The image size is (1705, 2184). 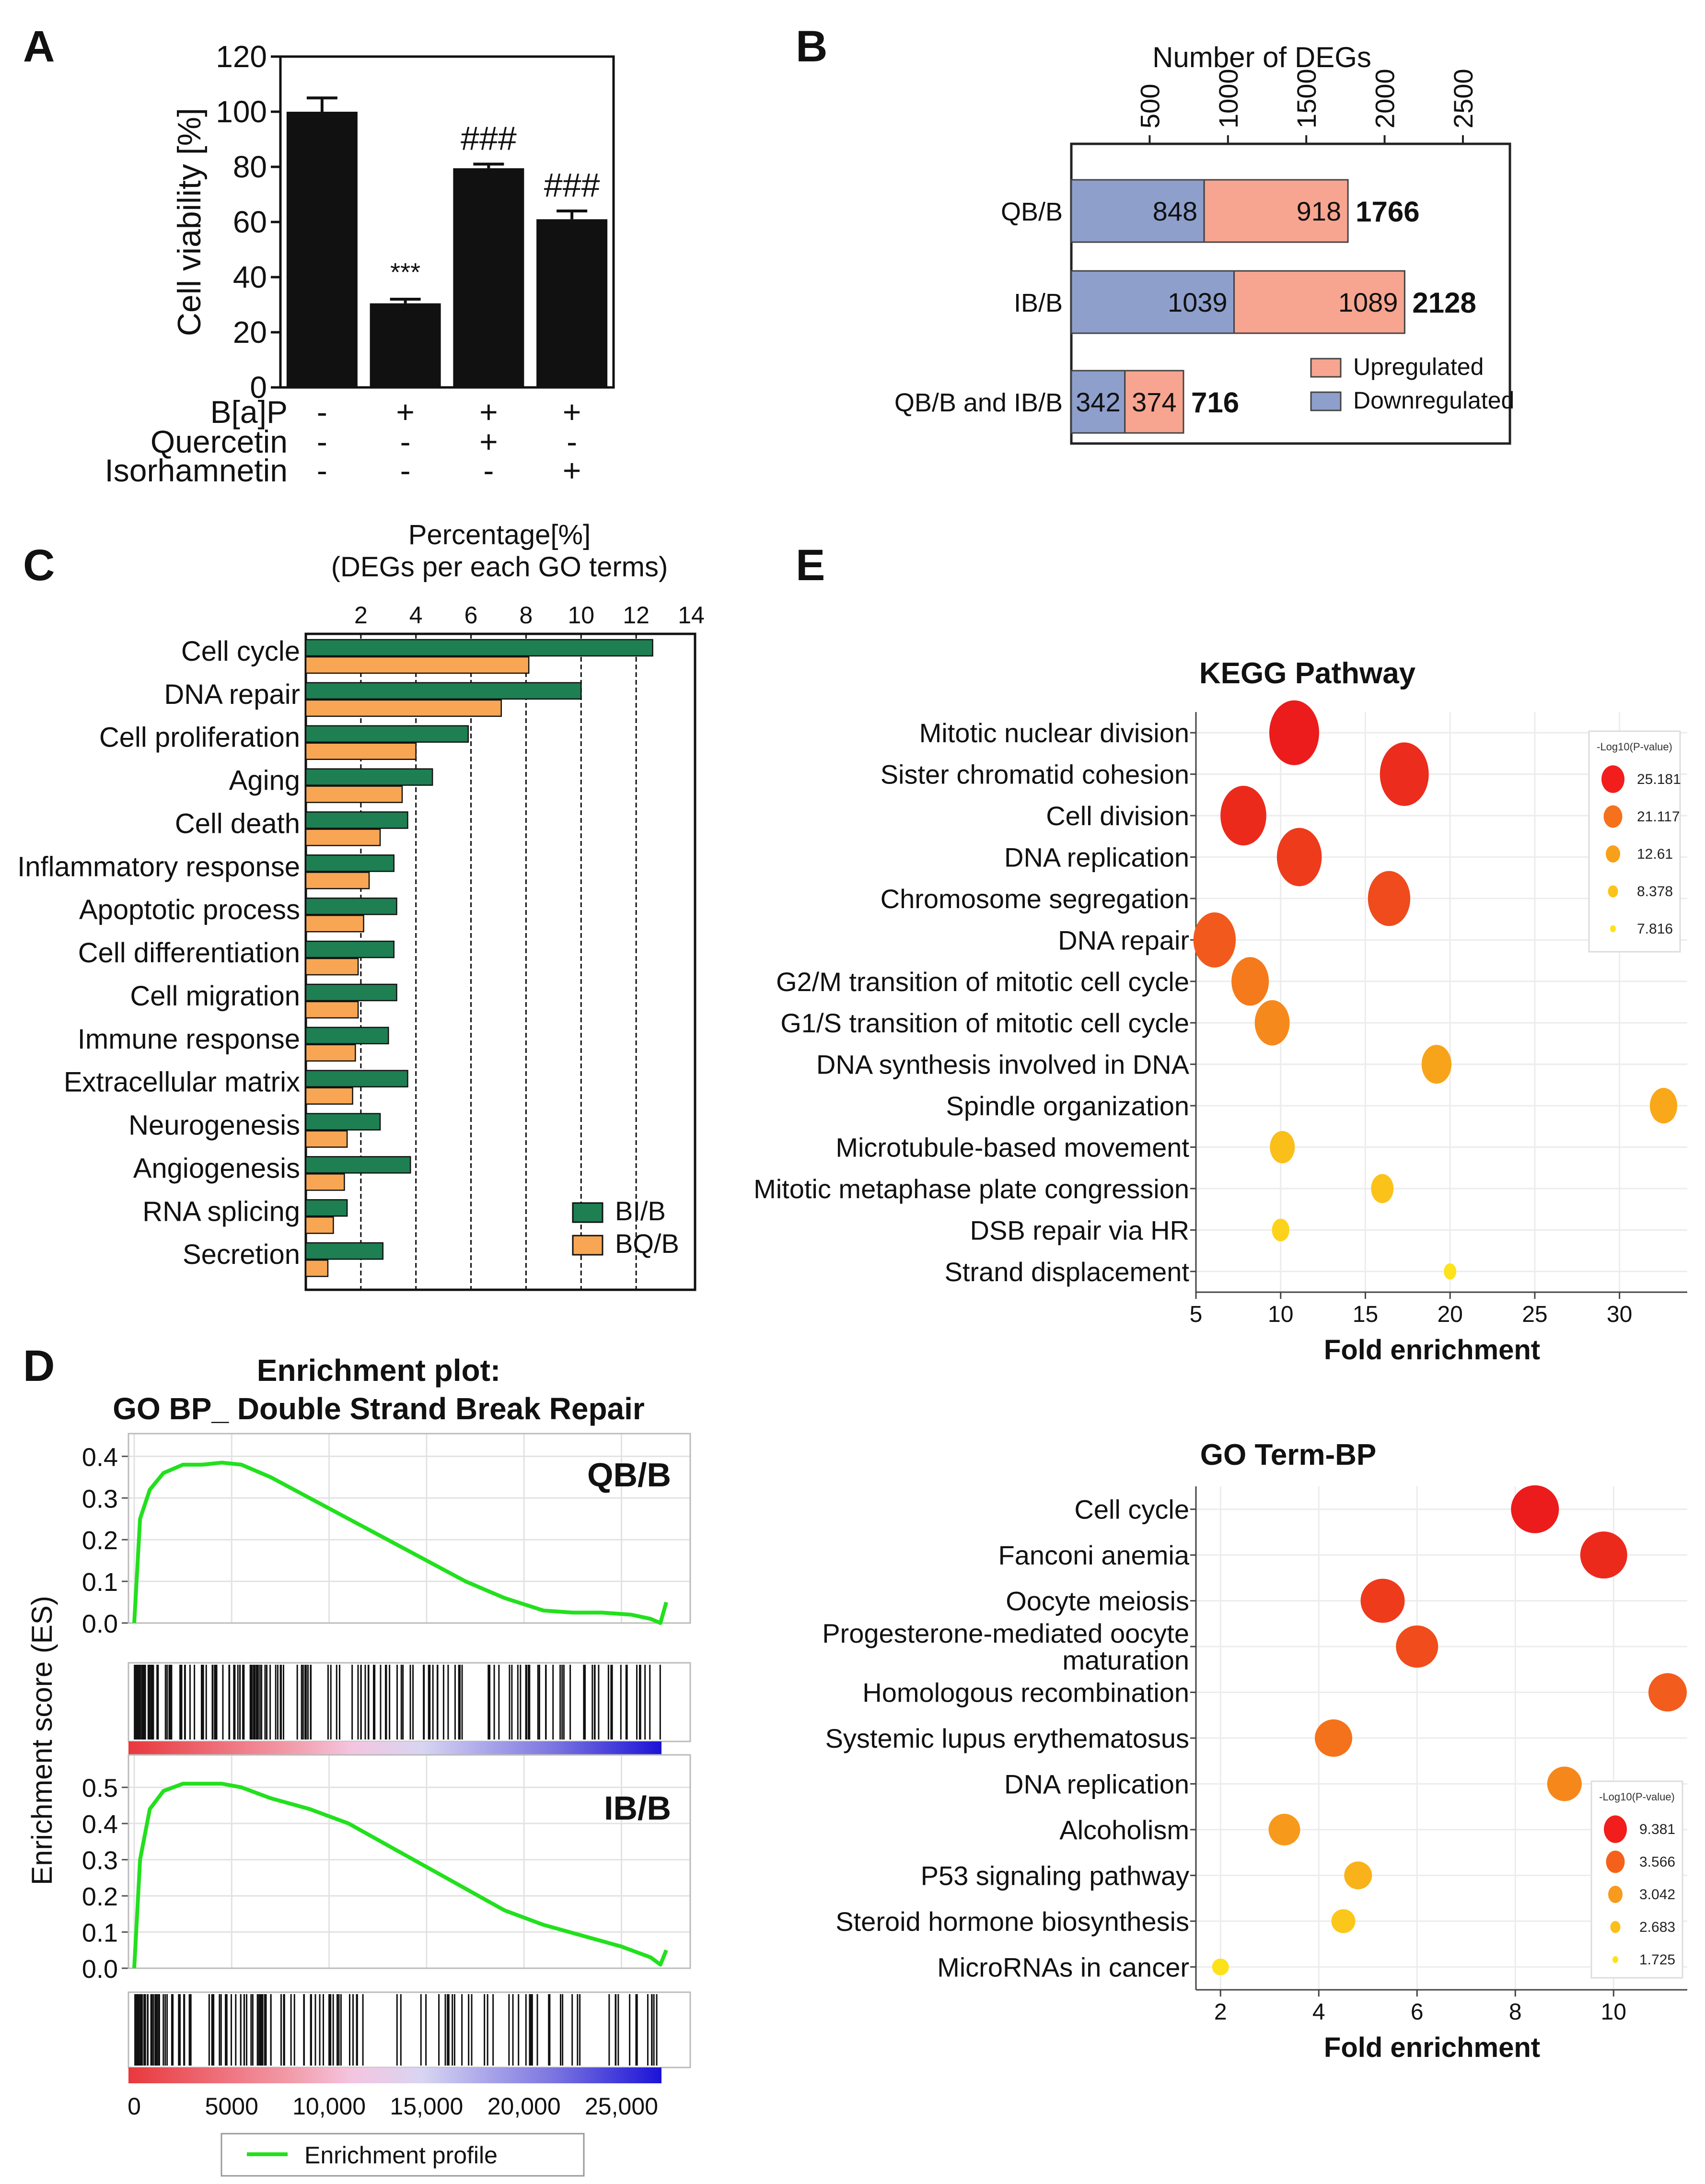 I want to click on category-label: DNA synthesis involved in DNA, so click(x=1003, y=1065).